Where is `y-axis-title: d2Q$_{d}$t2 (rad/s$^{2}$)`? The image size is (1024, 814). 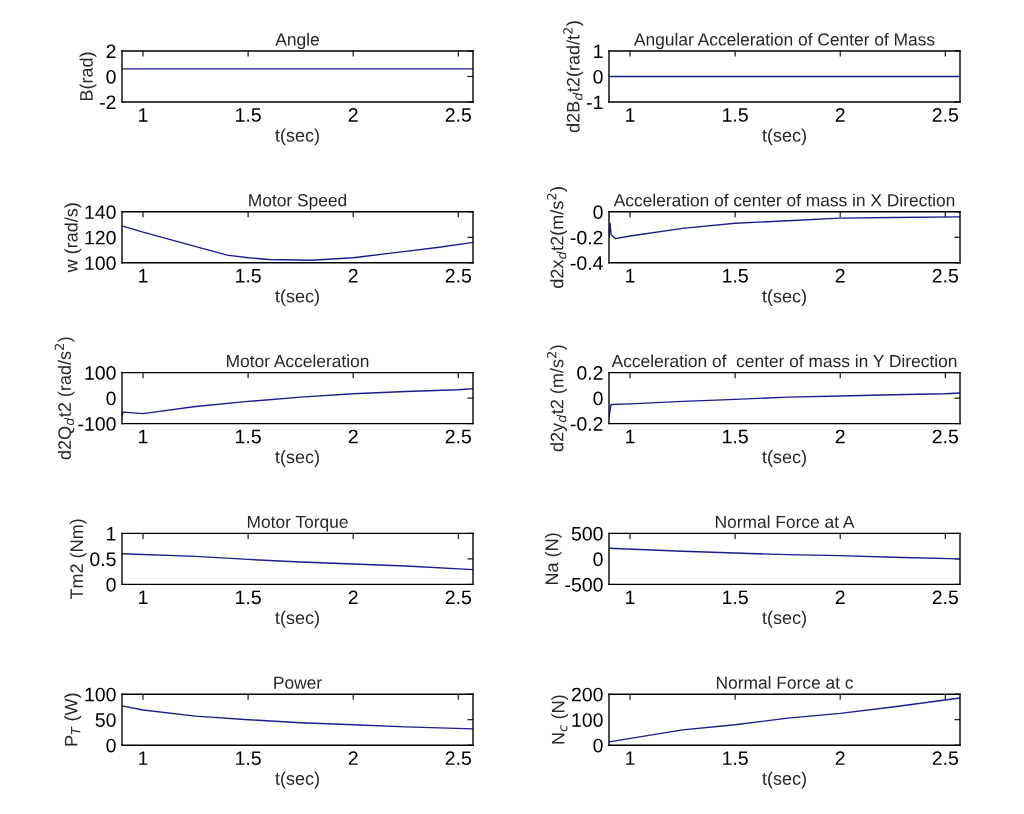
y-axis-title: d2Q$_{d}$t2 (rad/s$^{2}$) is located at coordinates (64, 398).